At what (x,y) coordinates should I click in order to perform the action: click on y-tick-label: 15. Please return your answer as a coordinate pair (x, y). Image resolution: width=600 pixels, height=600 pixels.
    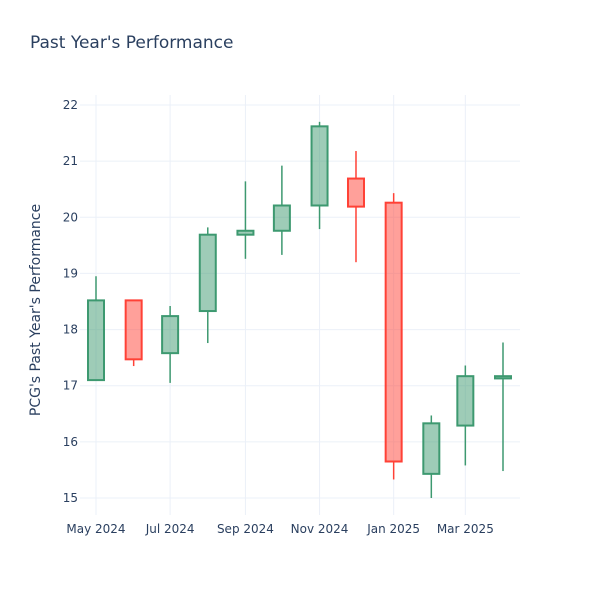
    Looking at the image, I should click on (70, 498).